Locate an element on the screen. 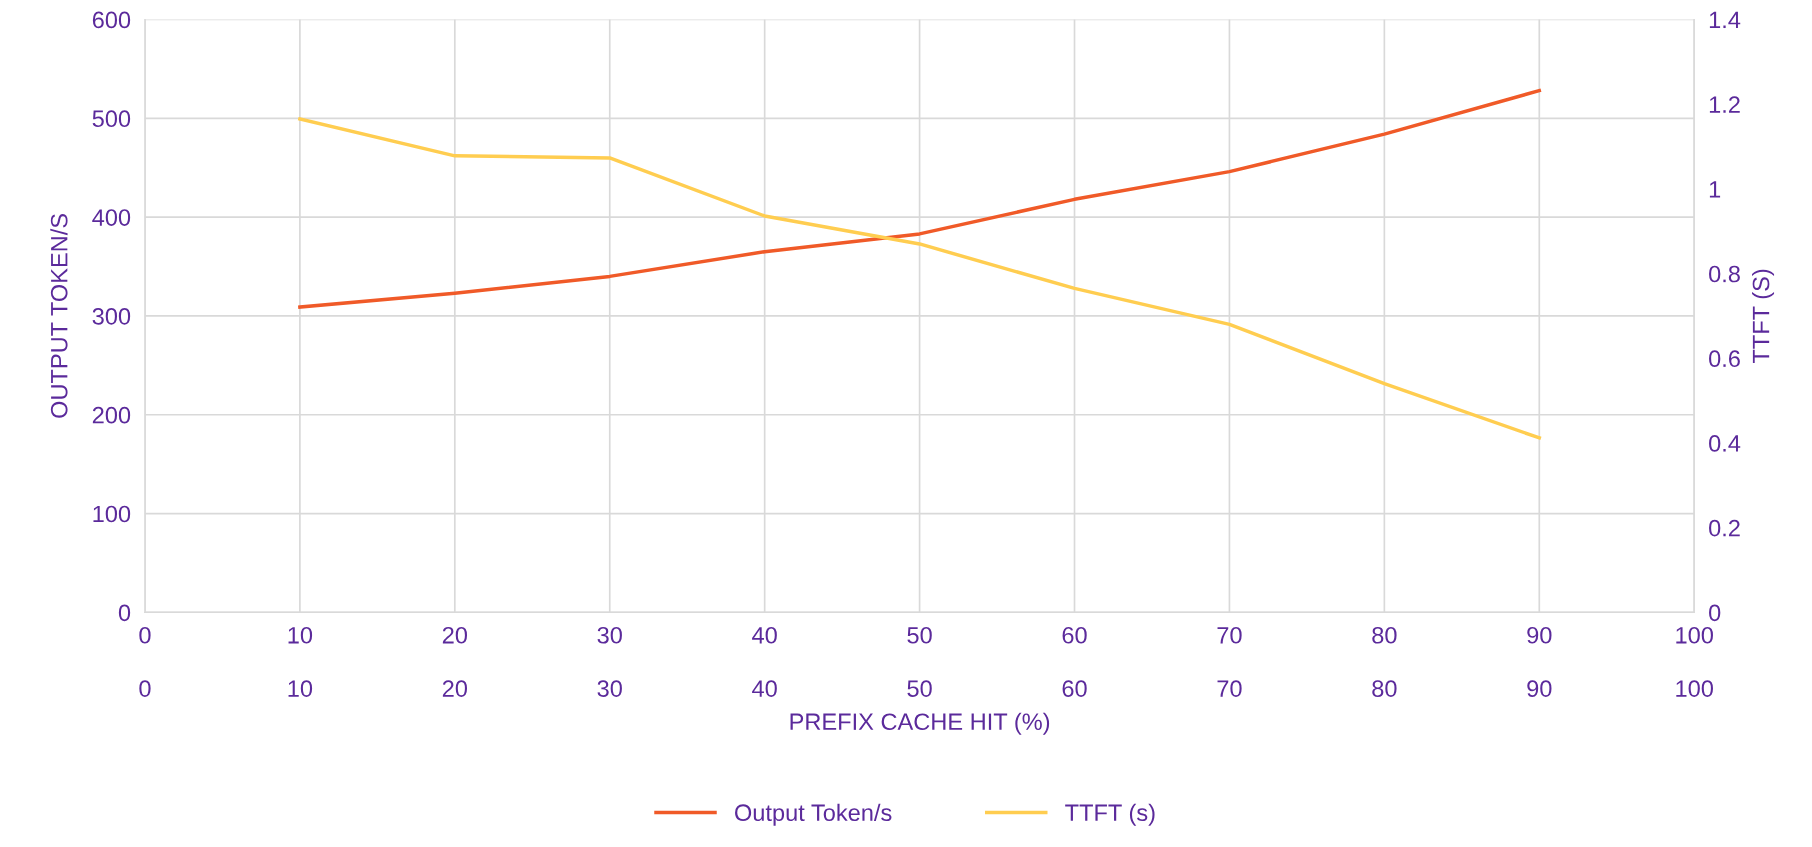  x-tick-label: 50 is located at coordinates (919, 635).